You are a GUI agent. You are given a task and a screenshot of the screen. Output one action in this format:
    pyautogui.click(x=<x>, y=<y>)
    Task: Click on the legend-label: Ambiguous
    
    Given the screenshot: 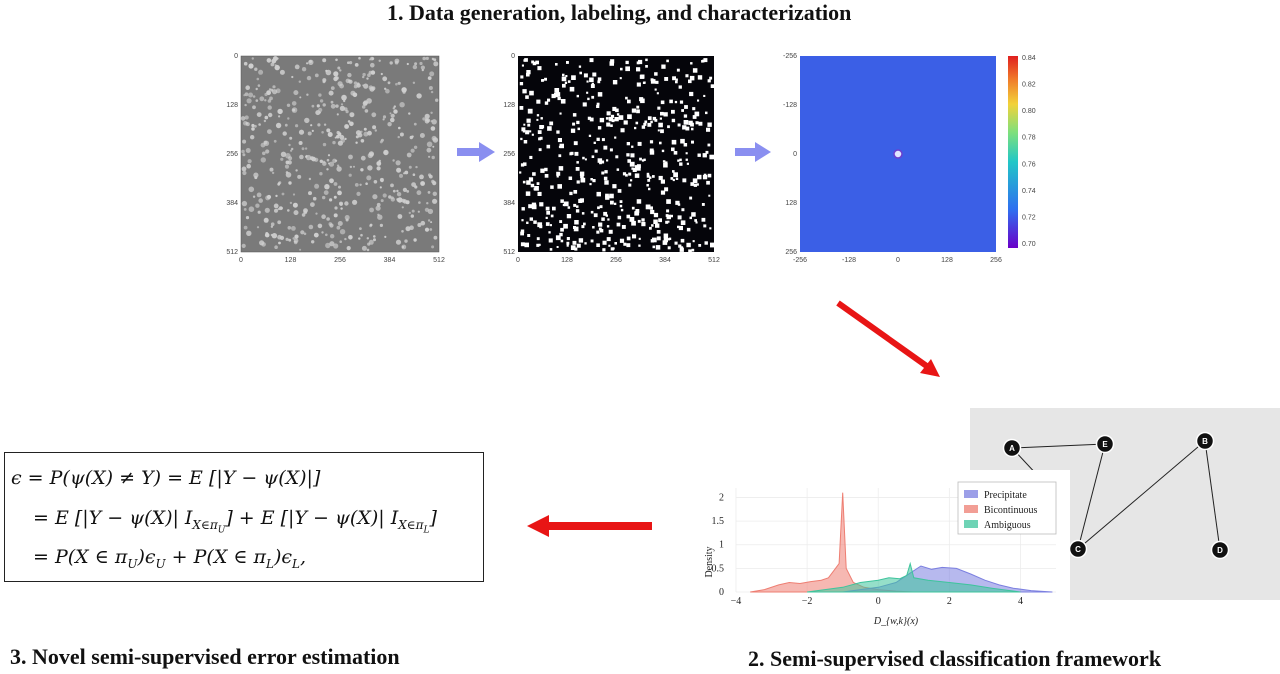 What is the action you would take?
    pyautogui.click(x=1007, y=525)
    